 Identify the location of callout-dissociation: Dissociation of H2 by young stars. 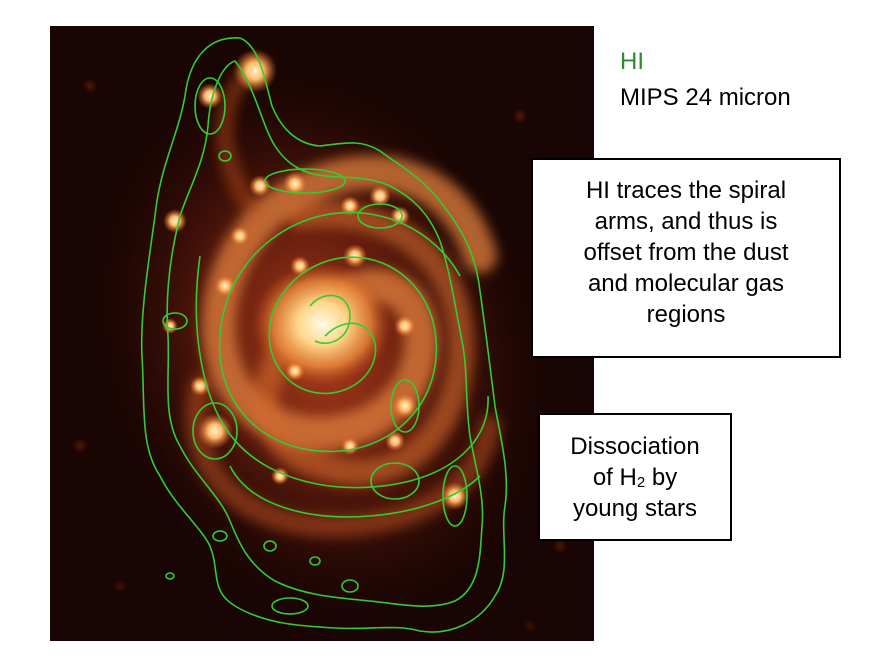
(635, 477).